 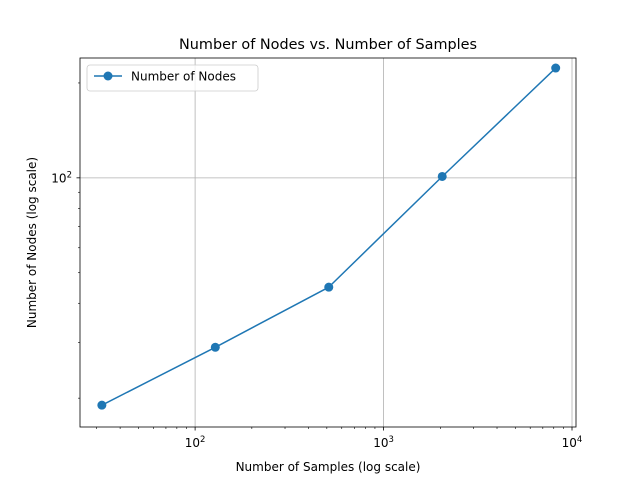 I want to click on y-tick-label: 102, so click(x=61, y=177).